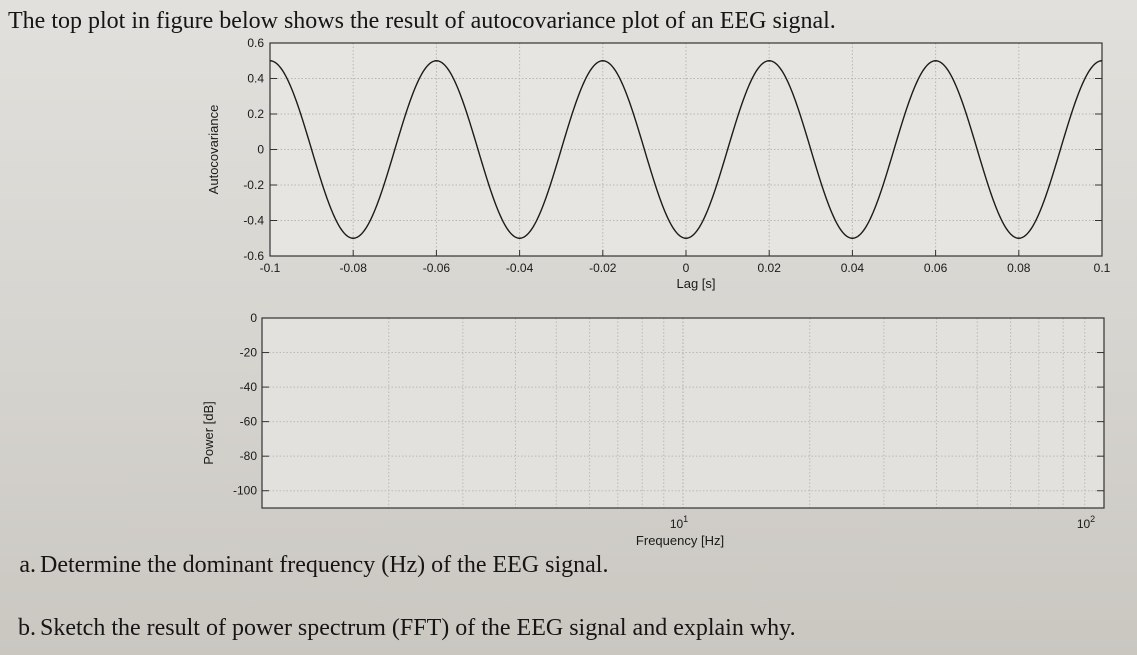  What do you see at coordinates (1102, 268) in the screenshot?
I see `top-x-tick-label: 0.1` at bounding box center [1102, 268].